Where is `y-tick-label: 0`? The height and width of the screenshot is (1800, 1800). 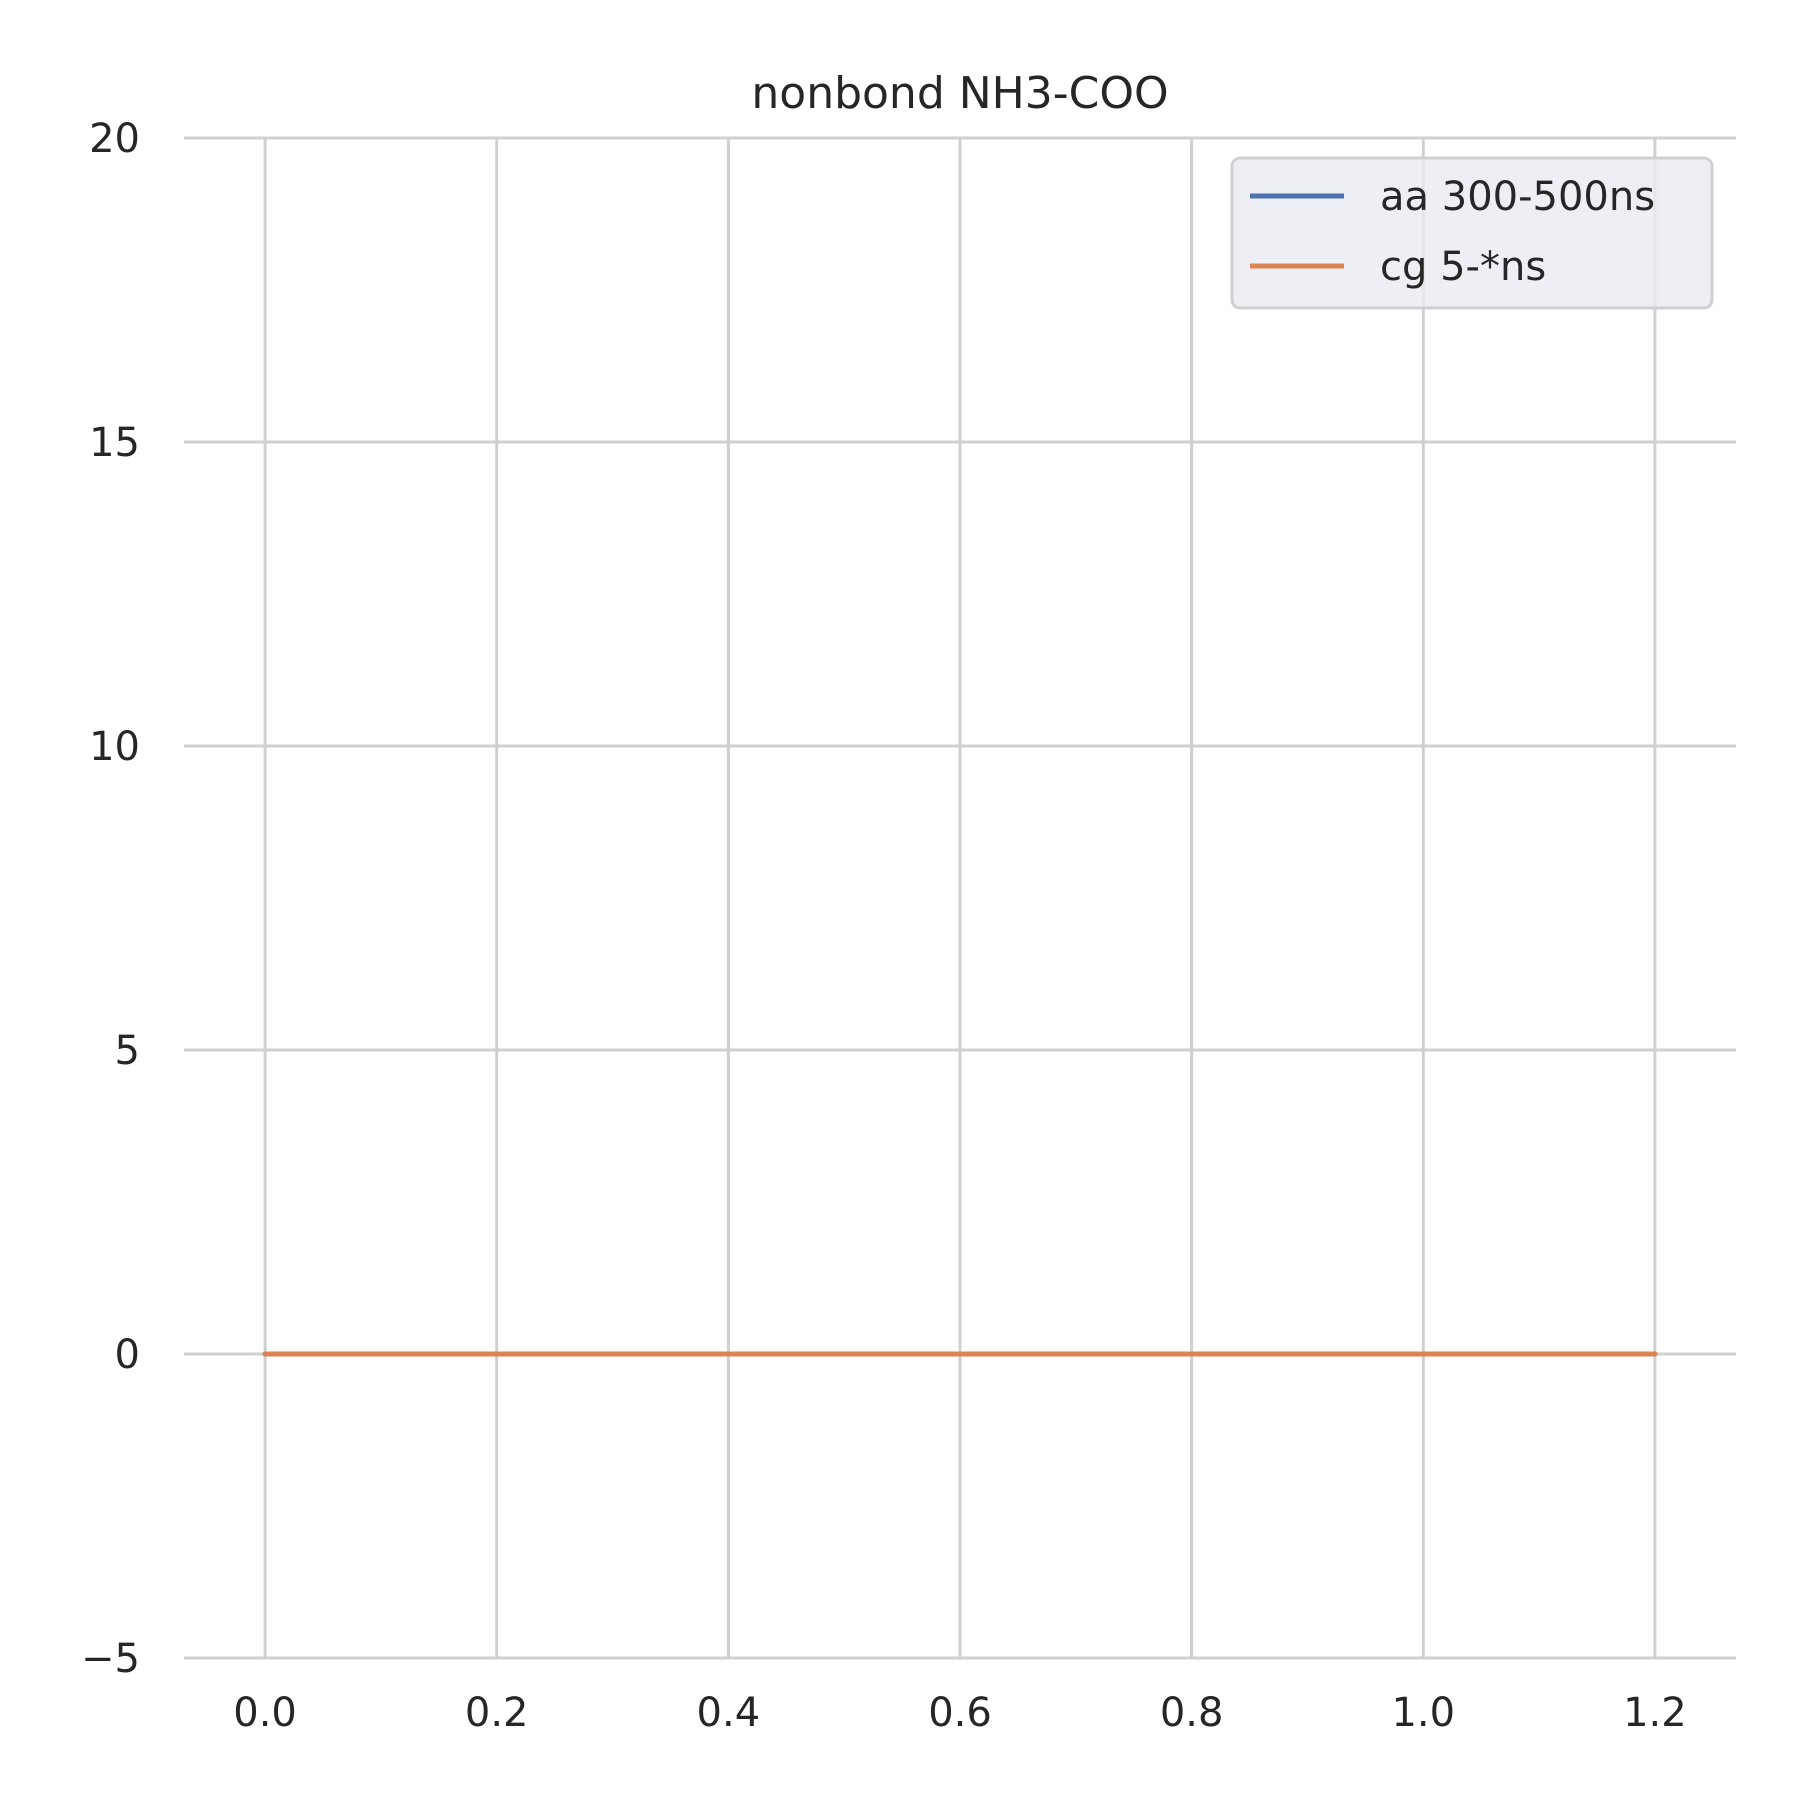 y-tick-label: 0 is located at coordinates (127, 1355).